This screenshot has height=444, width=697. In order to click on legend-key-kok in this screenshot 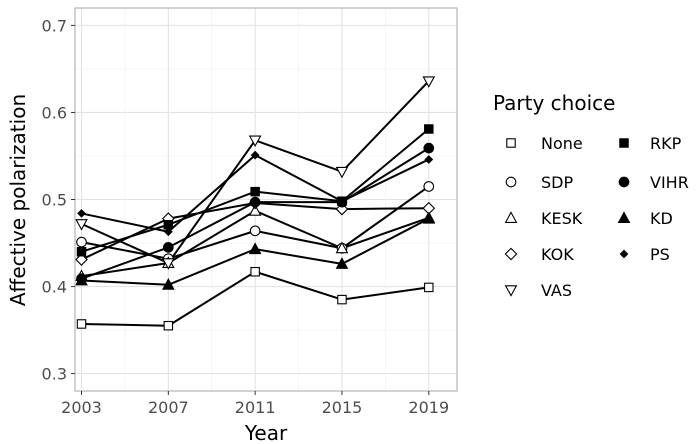, I will do `click(511, 254)`.